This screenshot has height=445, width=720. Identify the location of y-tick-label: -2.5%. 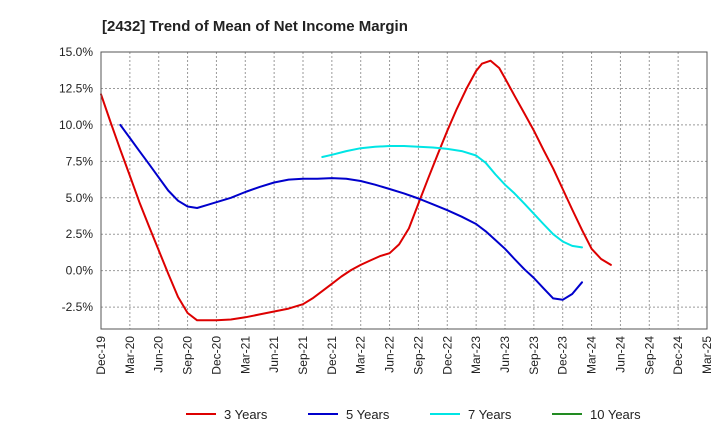
(78, 307).